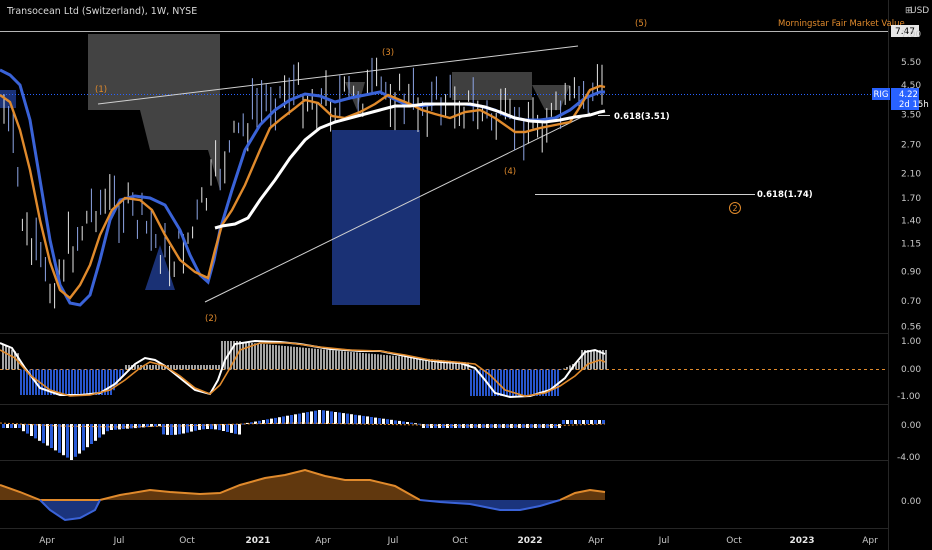  What do you see at coordinates (911, 426) in the screenshot?
I see `osc2-tick: 0.00` at bounding box center [911, 426].